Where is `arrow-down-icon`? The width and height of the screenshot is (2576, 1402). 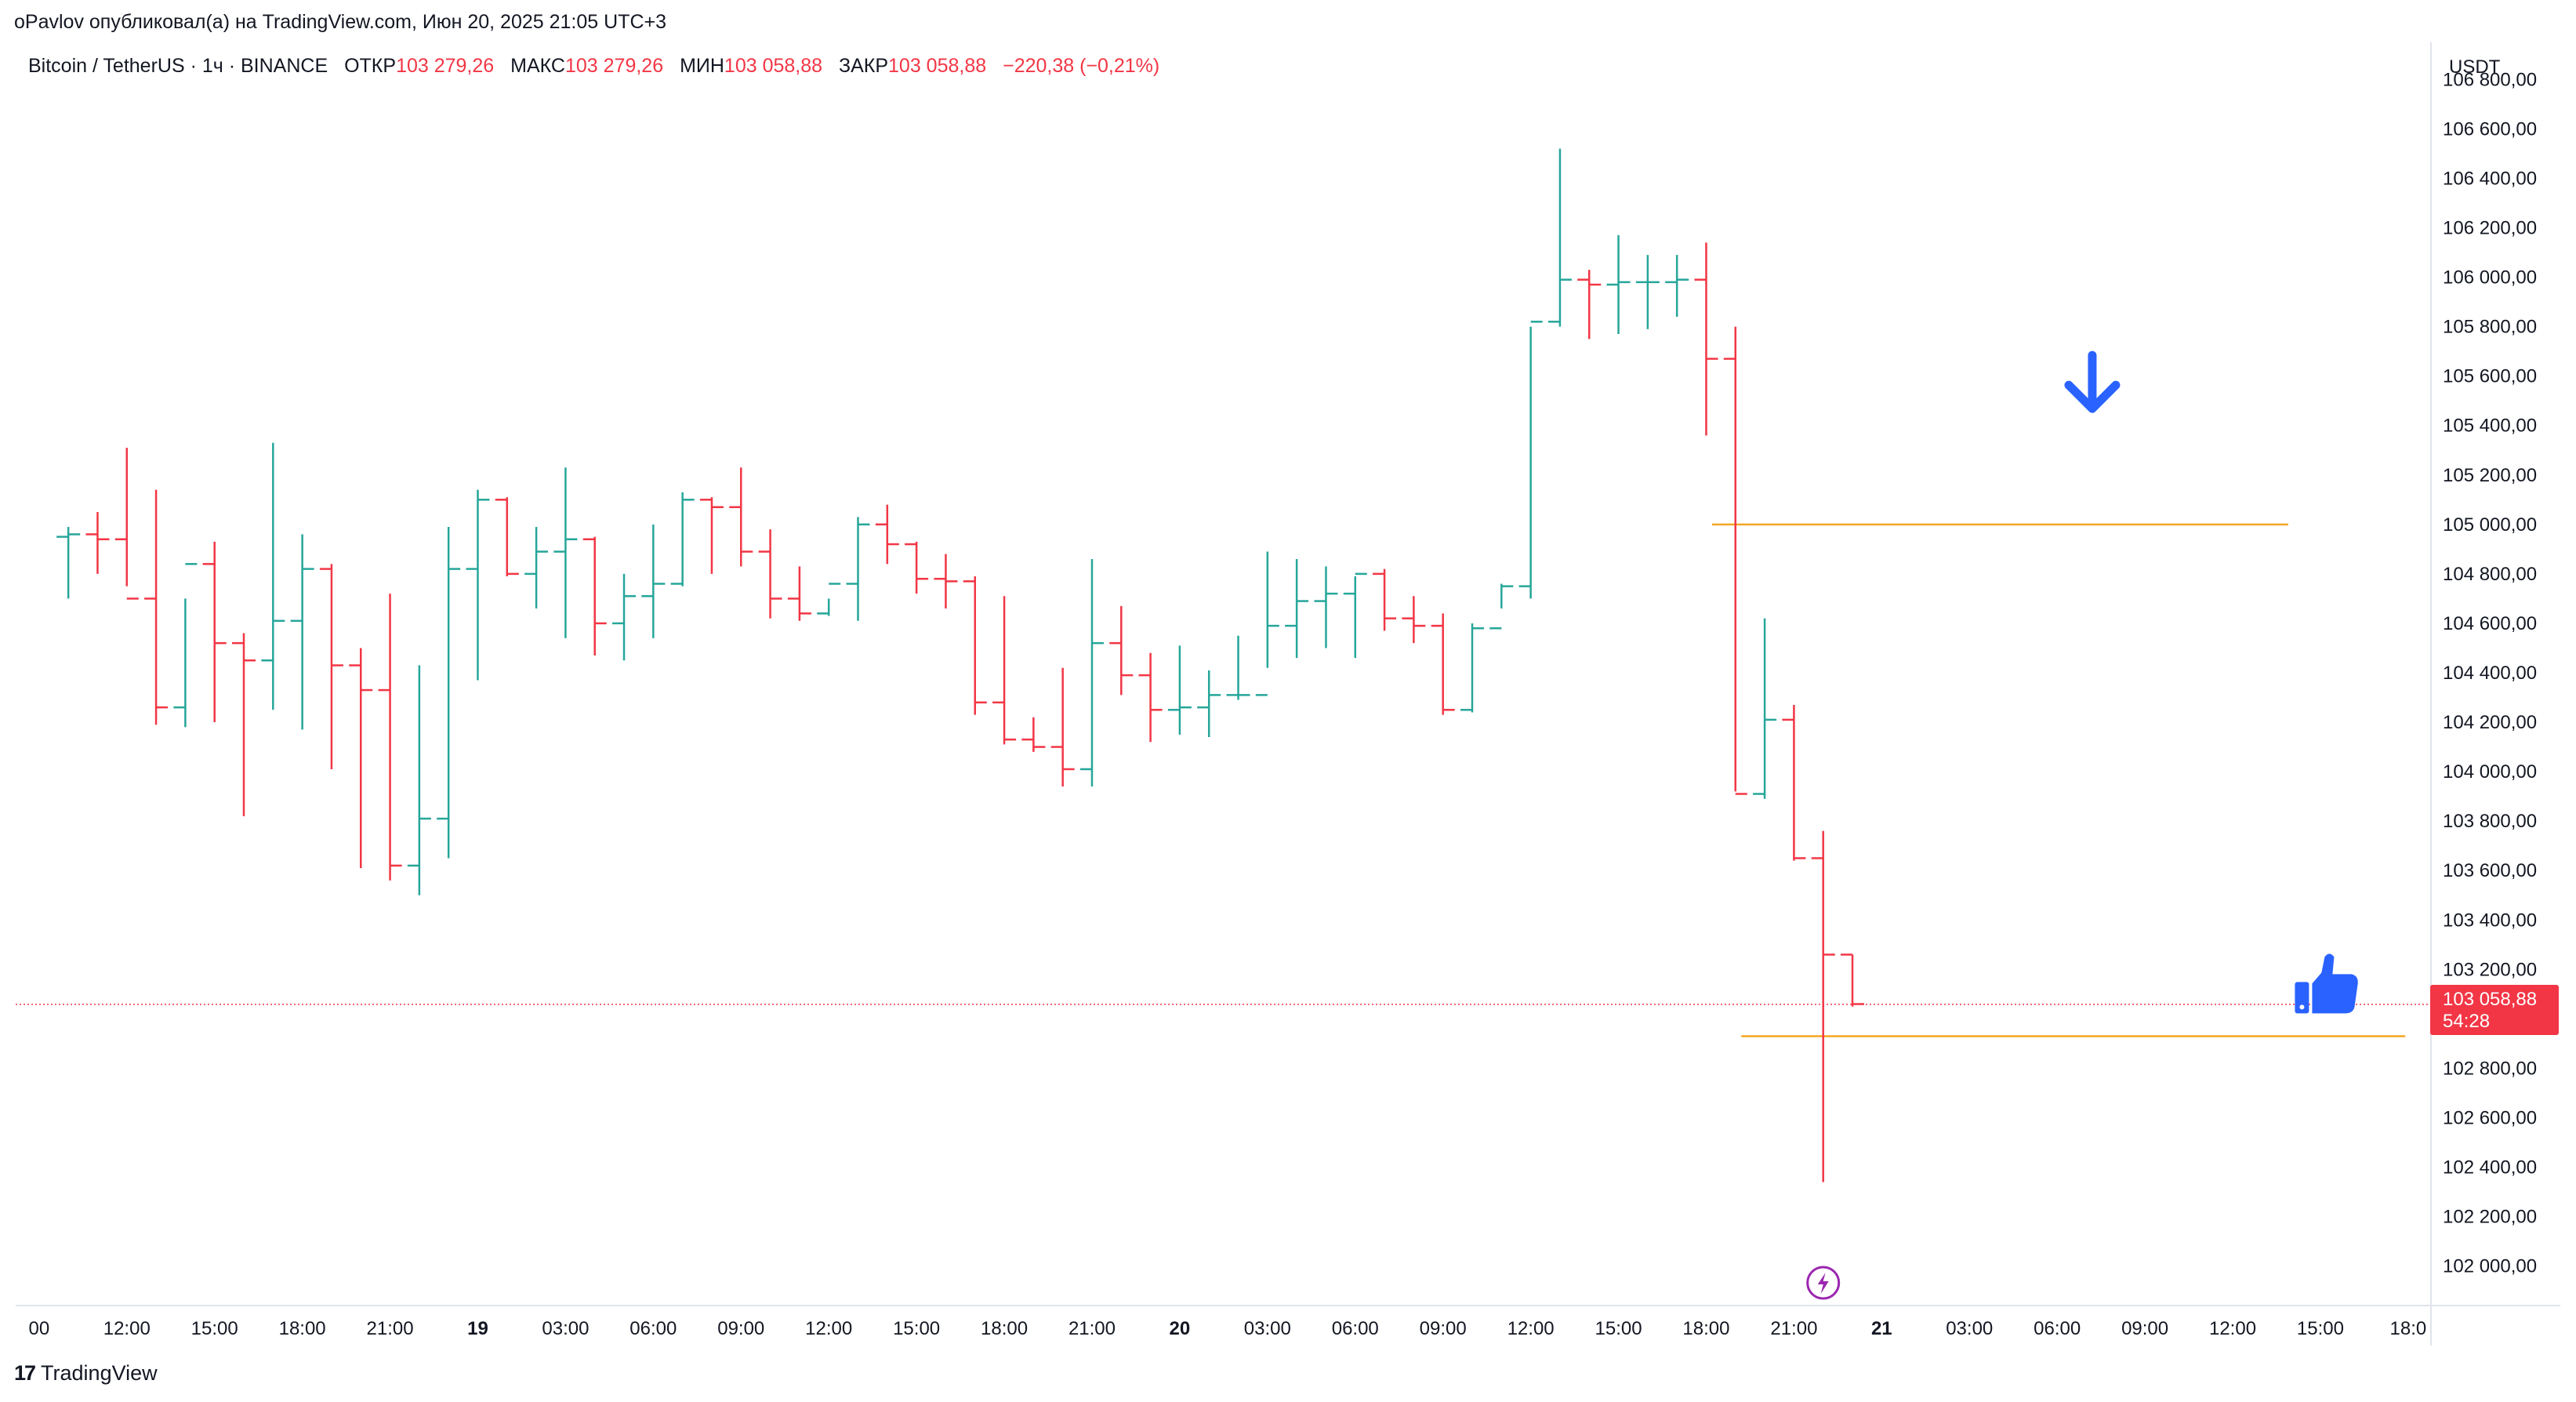
arrow-down-icon is located at coordinates (2093, 381).